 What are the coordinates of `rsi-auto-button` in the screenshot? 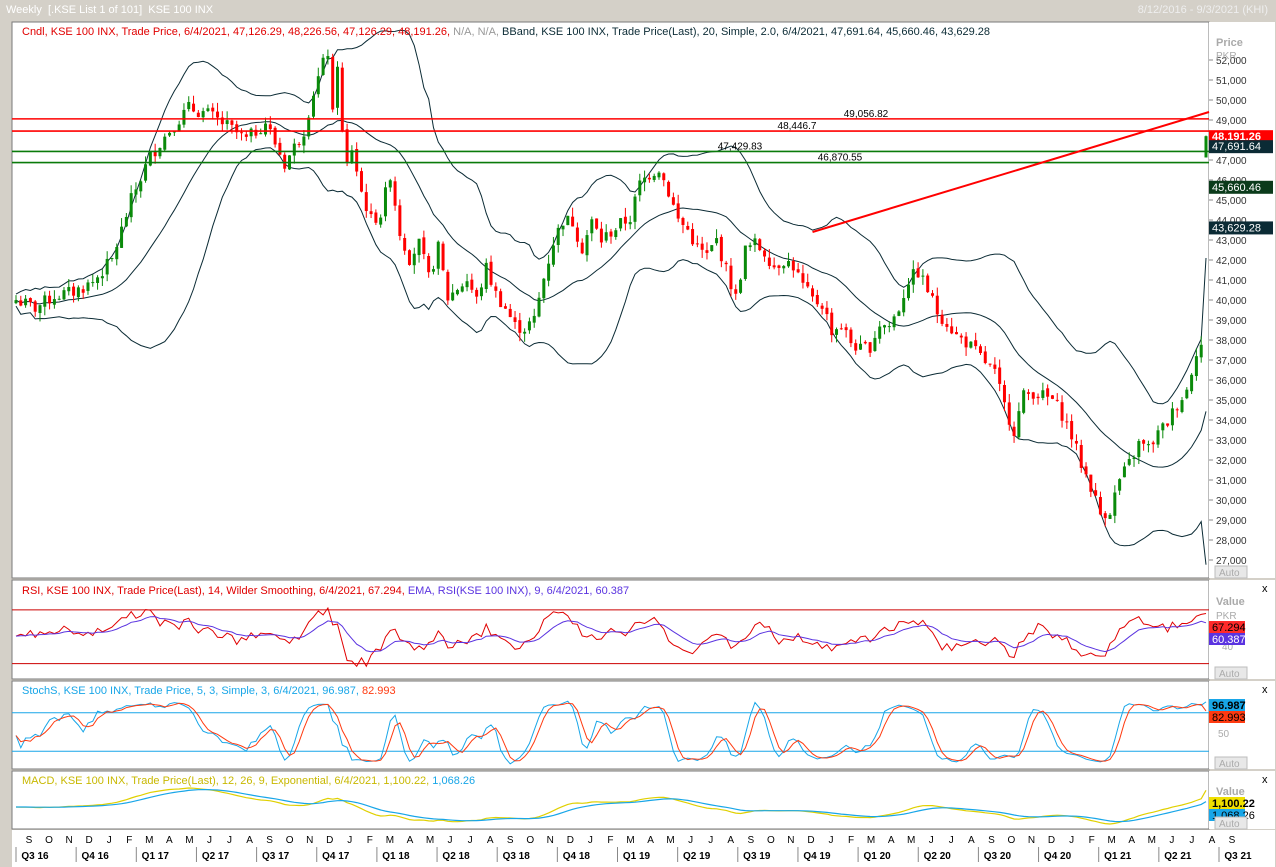 It's located at (1231, 673).